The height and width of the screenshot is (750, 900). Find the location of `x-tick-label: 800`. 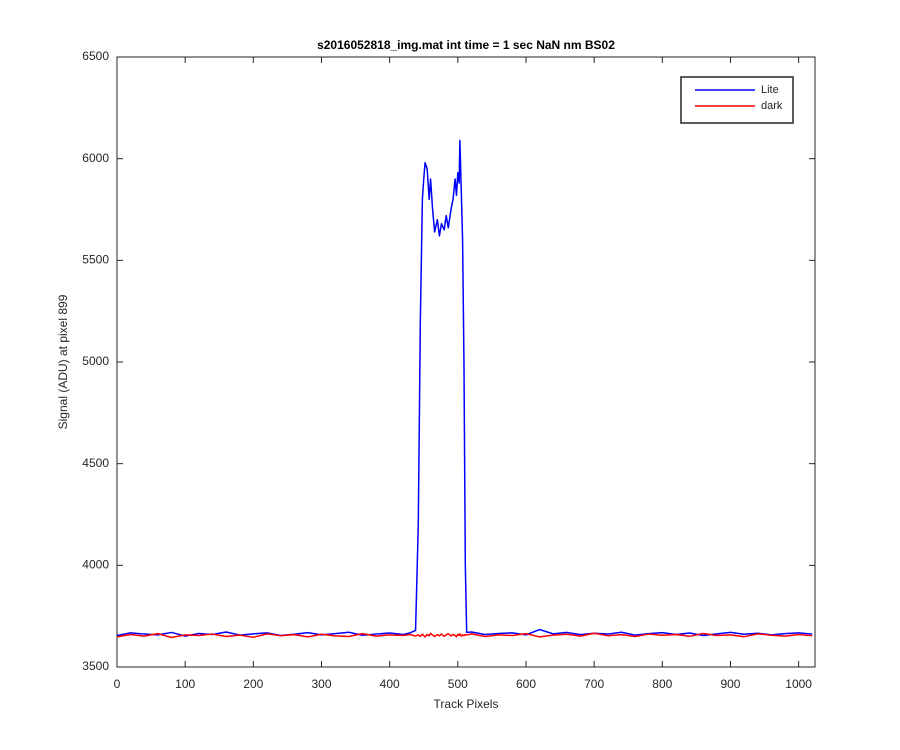

x-tick-label: 800 is located at coordinates (662, 684).